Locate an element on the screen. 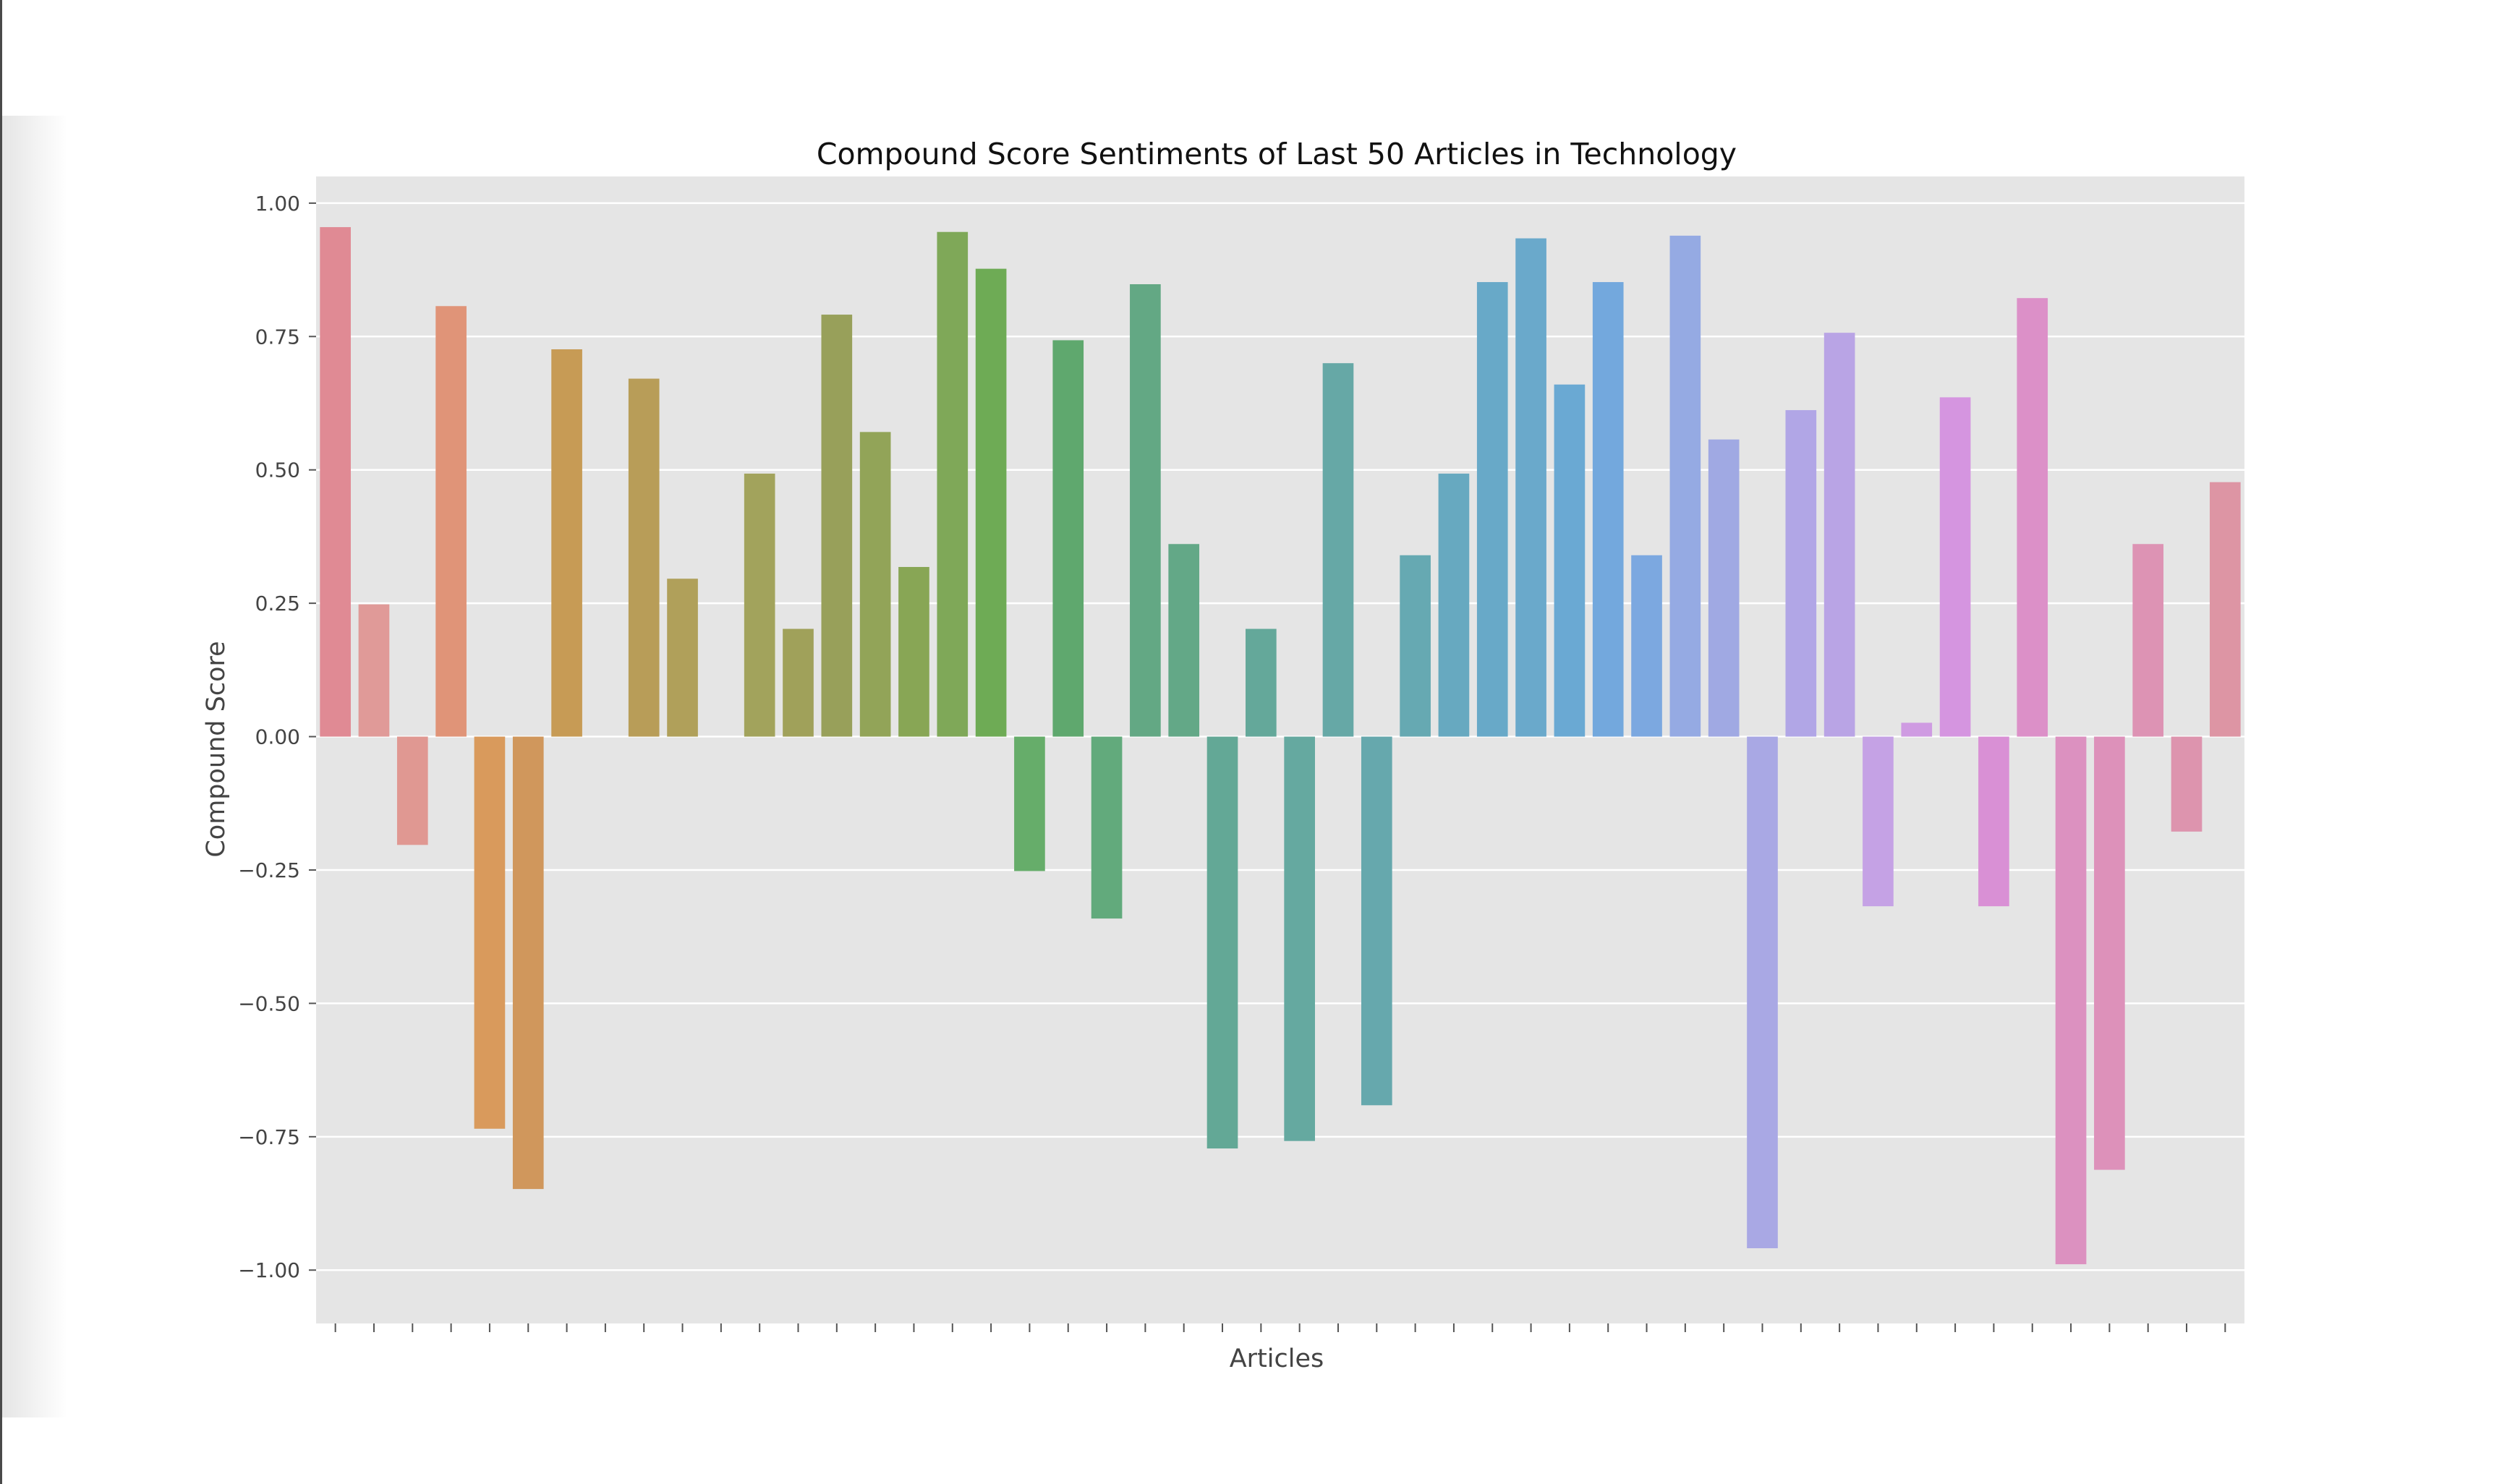 The width and height of the screenshot is (2494, 1484). y-tick-label: −0.50 is located at coordinates (269, 1003).